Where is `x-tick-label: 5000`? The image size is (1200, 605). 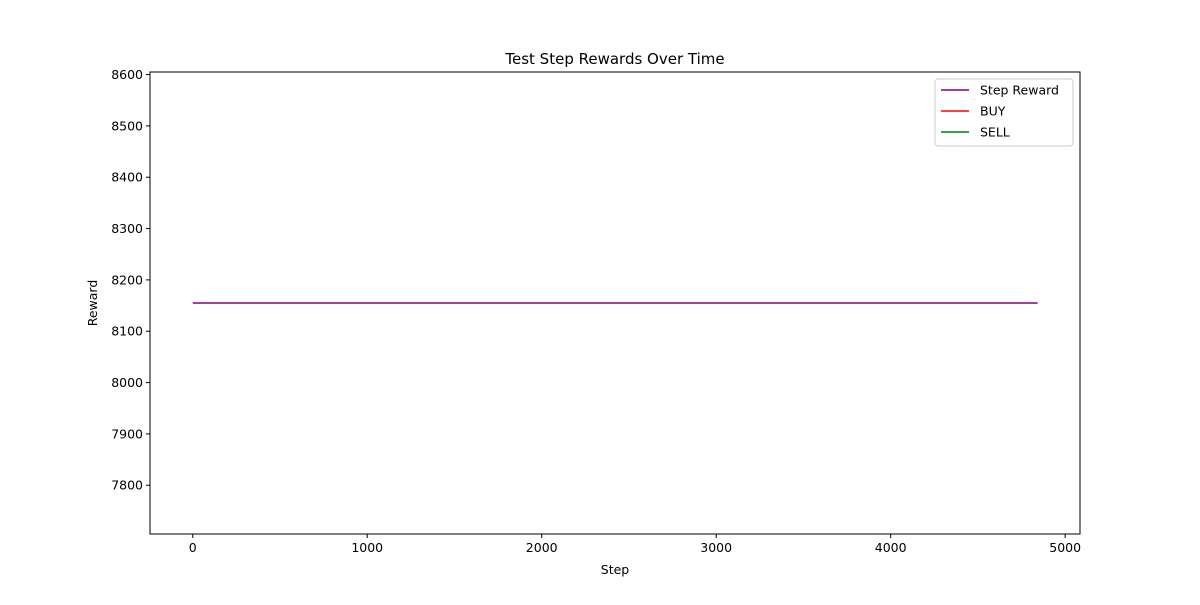 x-tick-label: 5000 is located at coordinates (1065, 547).